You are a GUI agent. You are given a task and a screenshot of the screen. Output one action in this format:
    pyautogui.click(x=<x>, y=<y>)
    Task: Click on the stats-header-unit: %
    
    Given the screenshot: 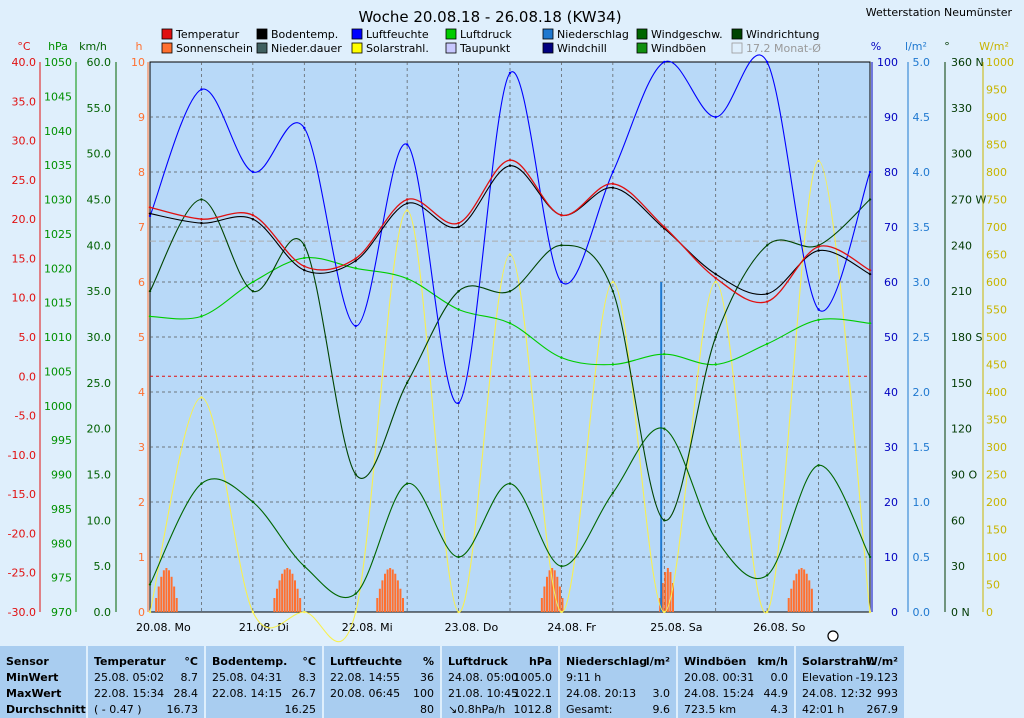 What is the action you would take?
    pyautogui.click(x=428, y=661)
    